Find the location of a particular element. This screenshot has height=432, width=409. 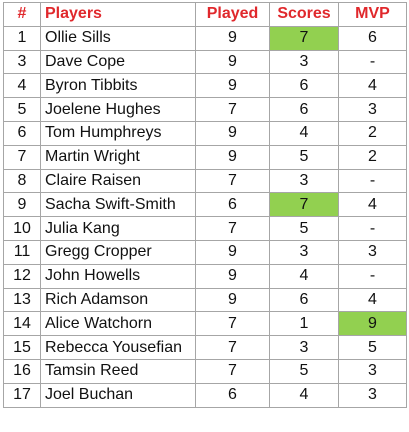

cell-num: 9 is located at coordinates (22, 205).